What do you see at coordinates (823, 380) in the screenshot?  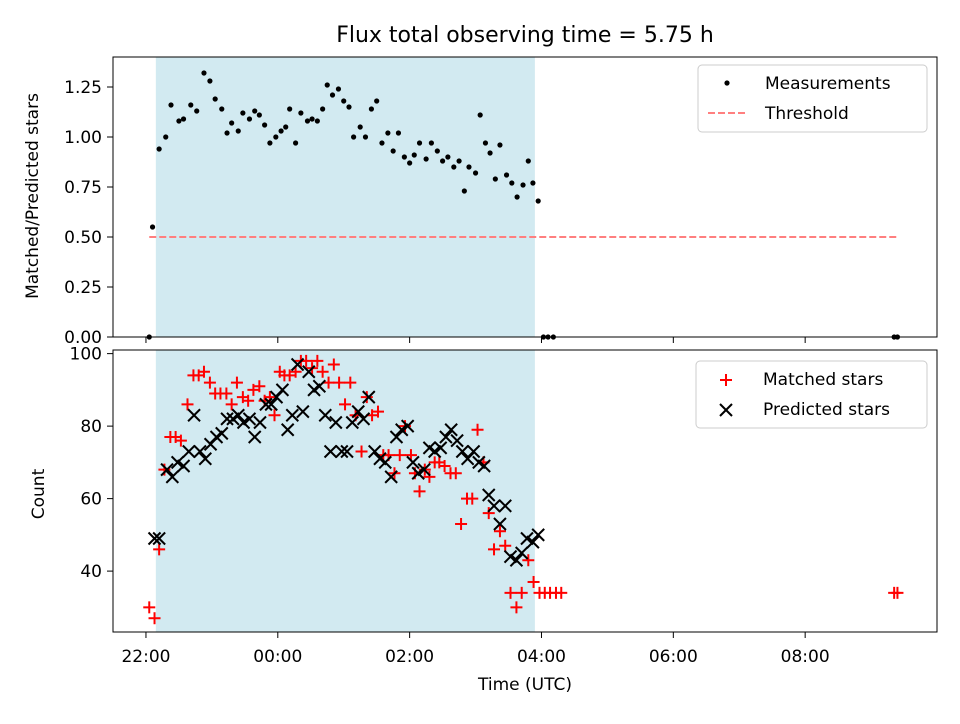 I see `legend-matched-label: Matched stars` at bounding box center [823, 380].